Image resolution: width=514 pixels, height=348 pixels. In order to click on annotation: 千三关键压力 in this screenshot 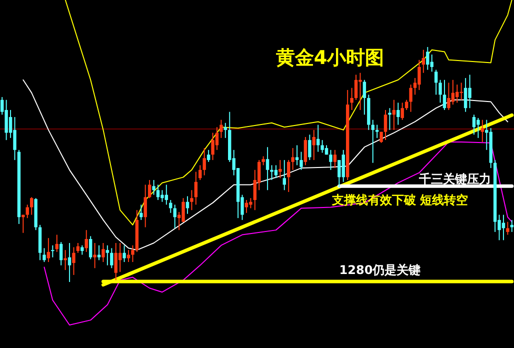, I will do `click(454, 179)`.